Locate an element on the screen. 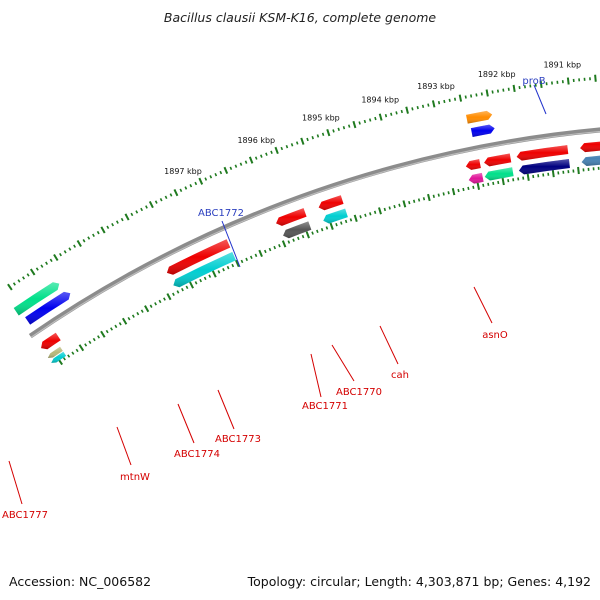 The width and height of the screenshot is (600, 600). gene-ABC1772-shade is located at coordinates (479, 117).